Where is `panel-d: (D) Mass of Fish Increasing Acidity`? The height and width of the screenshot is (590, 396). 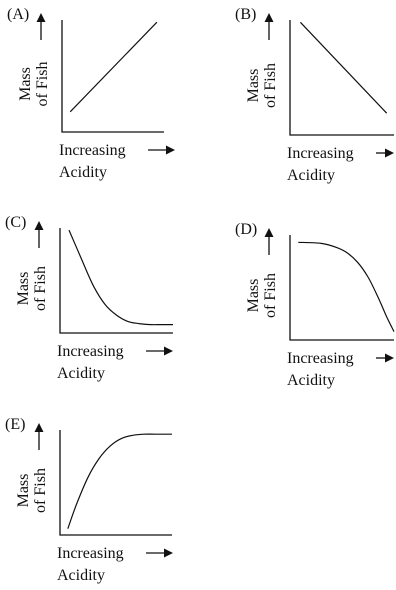
panel-d: (D) Mass of Fish Increasing Acidity is located at coordinates (315, 305).